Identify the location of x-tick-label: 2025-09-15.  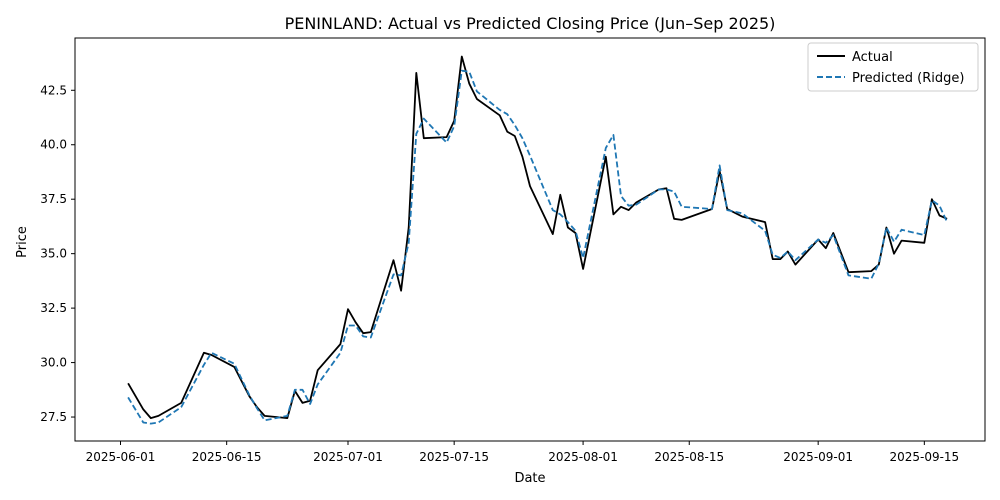
(924, 457).